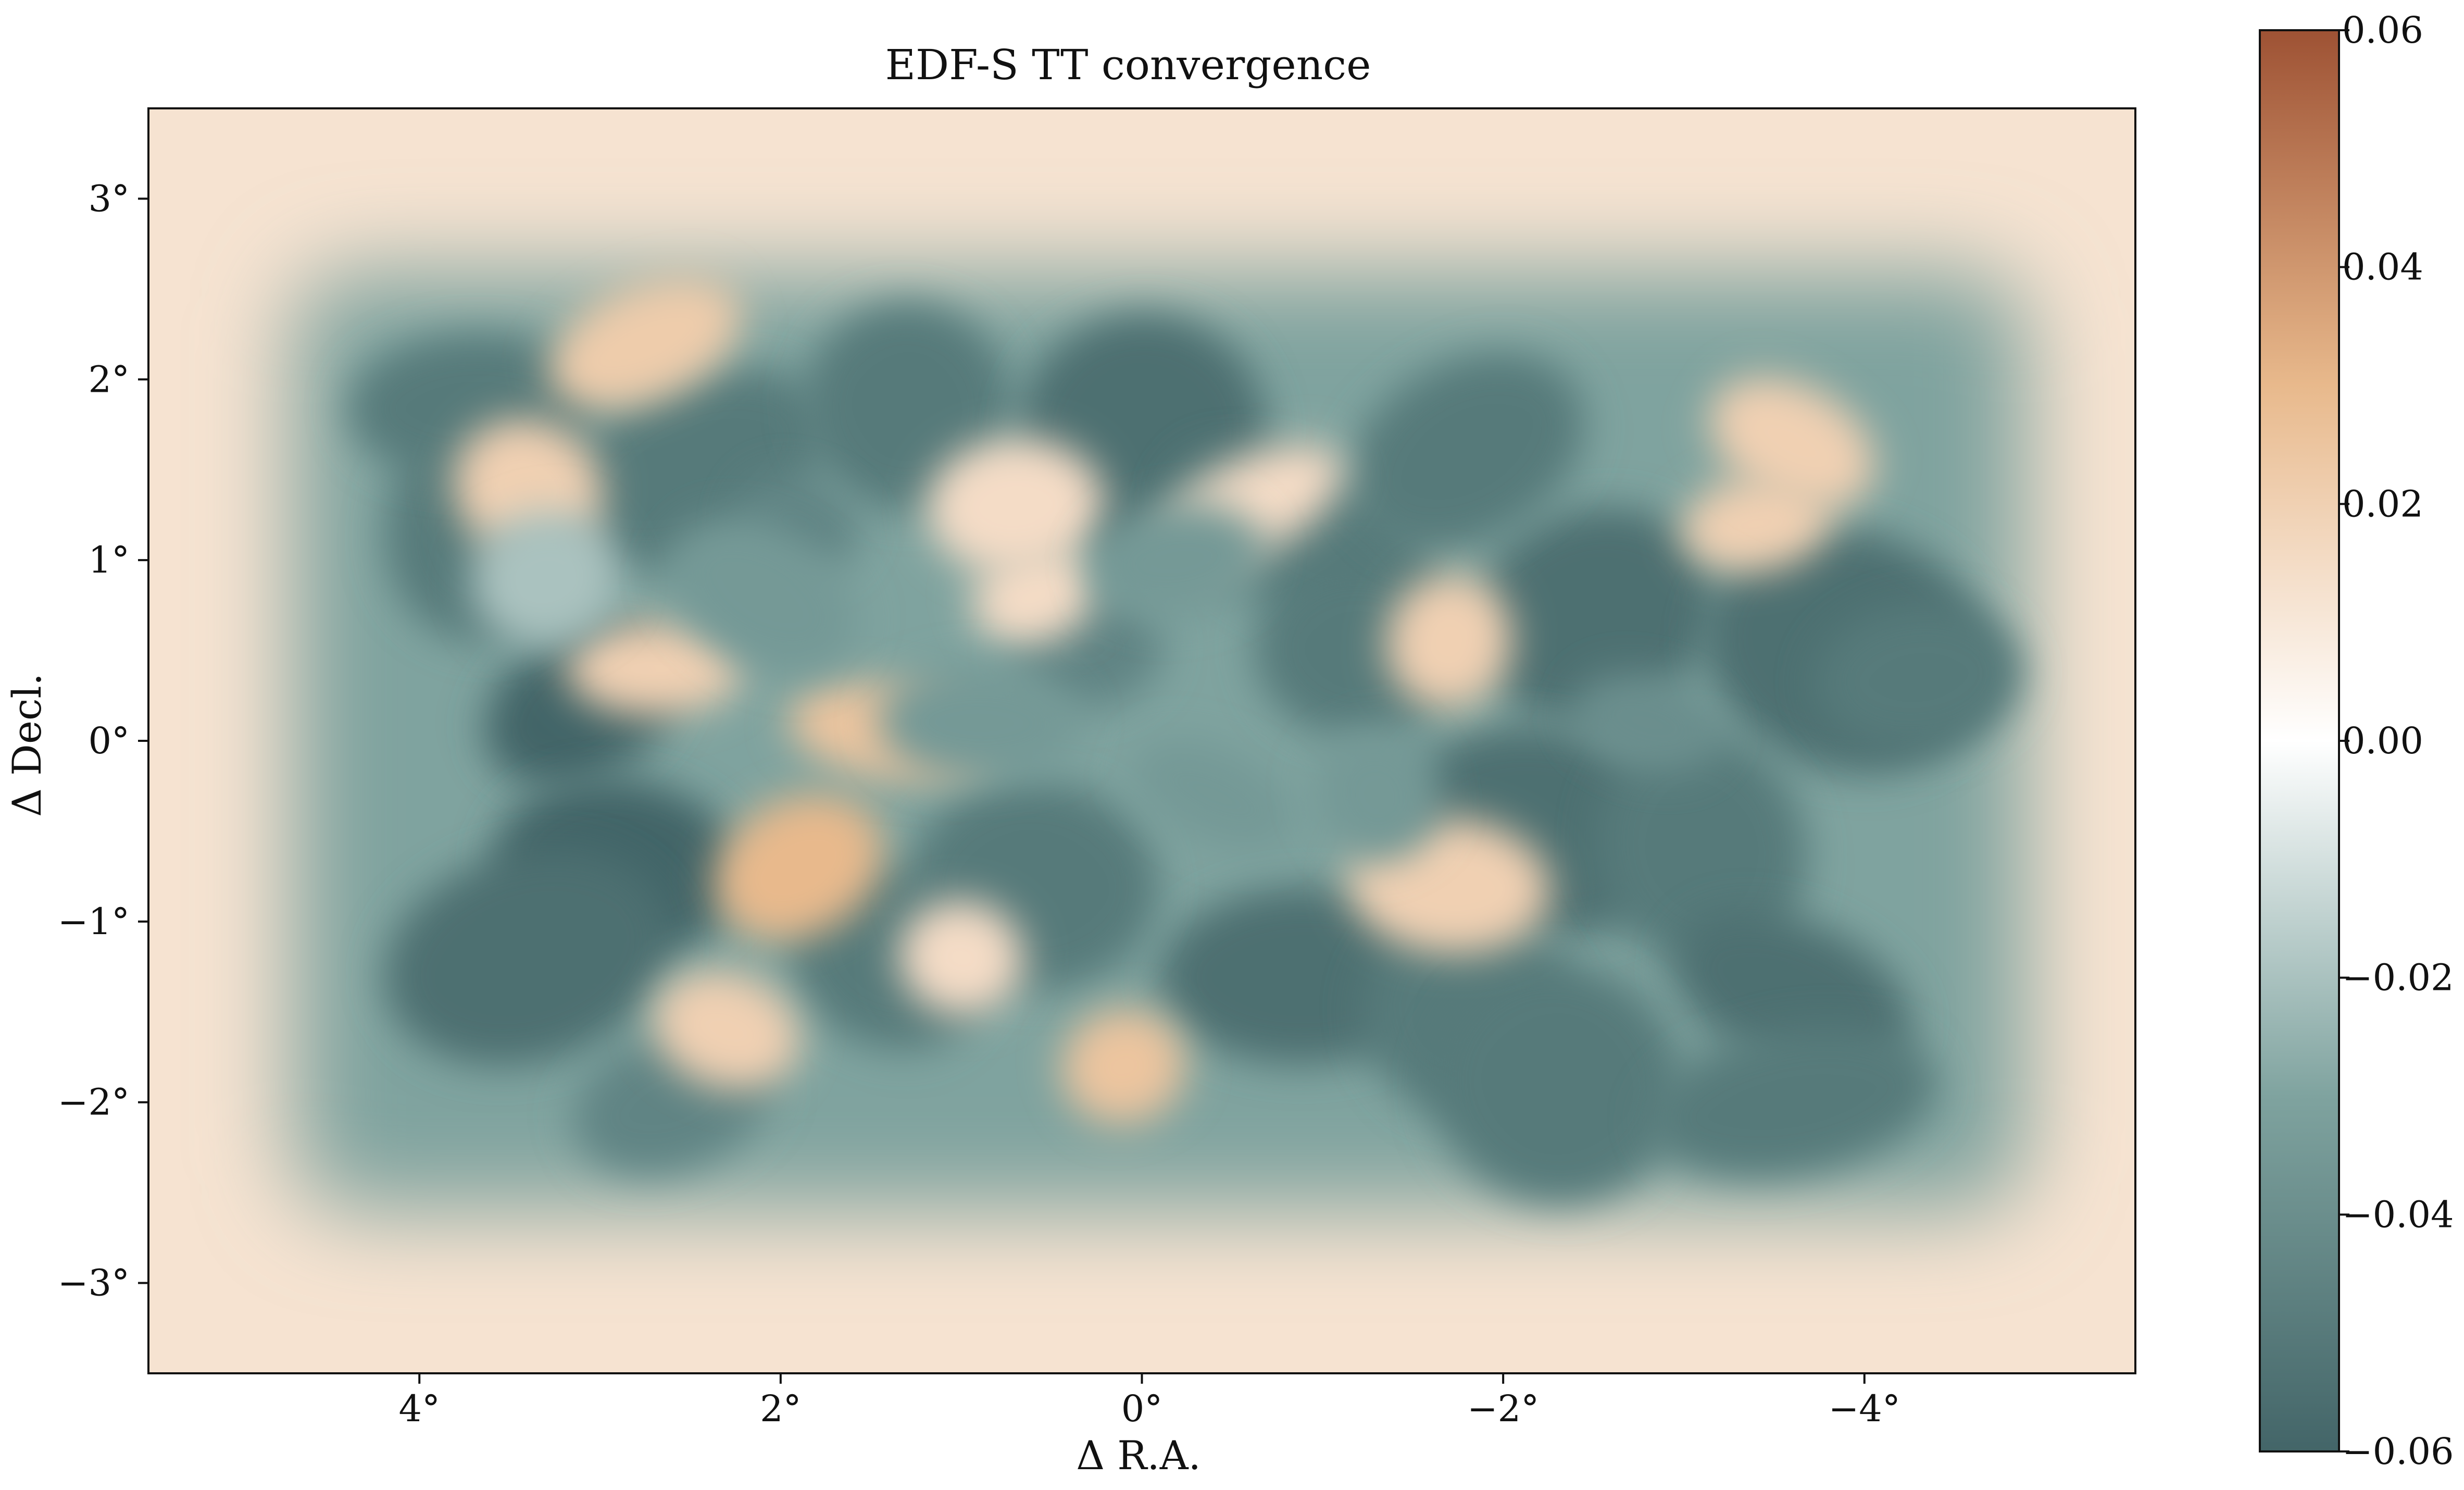 This screenshot has width=2464, height=1490. I want to click on x-tick-label: −2°, so click(1503, 1408).